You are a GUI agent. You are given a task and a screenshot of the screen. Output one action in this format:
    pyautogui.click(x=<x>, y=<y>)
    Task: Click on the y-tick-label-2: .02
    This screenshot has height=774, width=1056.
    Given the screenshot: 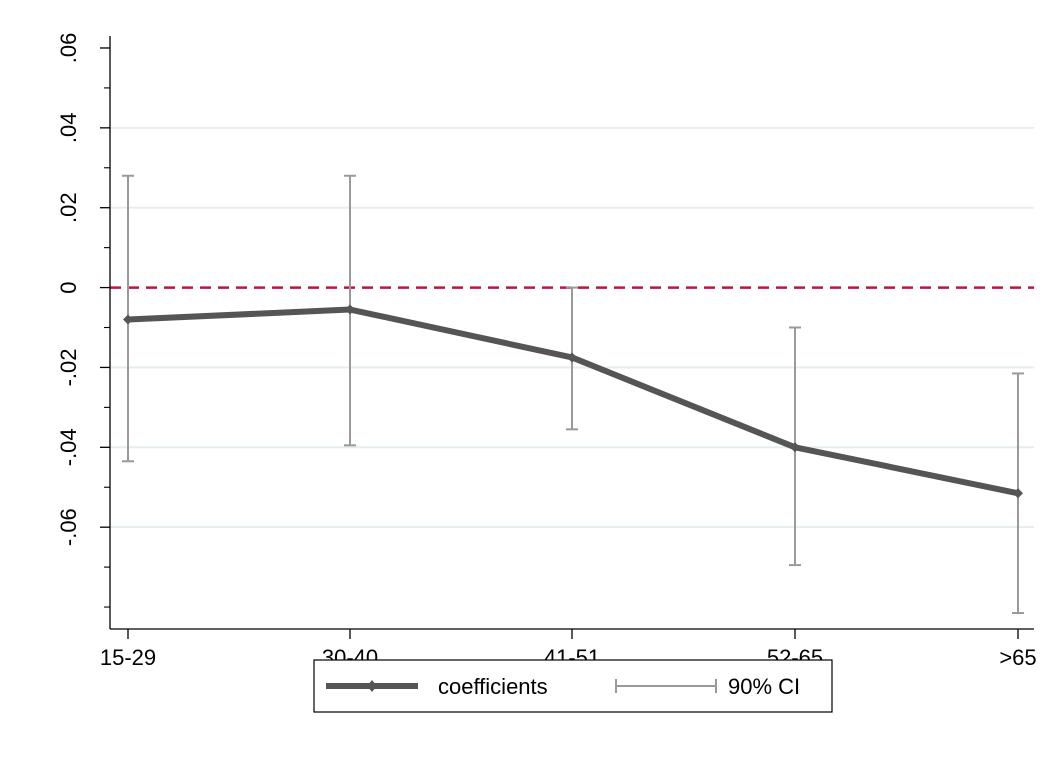 What is the action you would take?
    pyautogui.click(x=68, y=207)
    